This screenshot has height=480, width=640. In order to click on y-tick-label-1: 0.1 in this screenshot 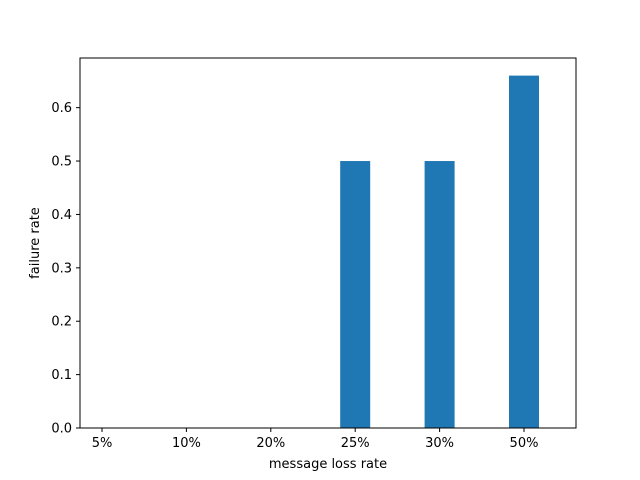, I will do `click(61, 375)`.